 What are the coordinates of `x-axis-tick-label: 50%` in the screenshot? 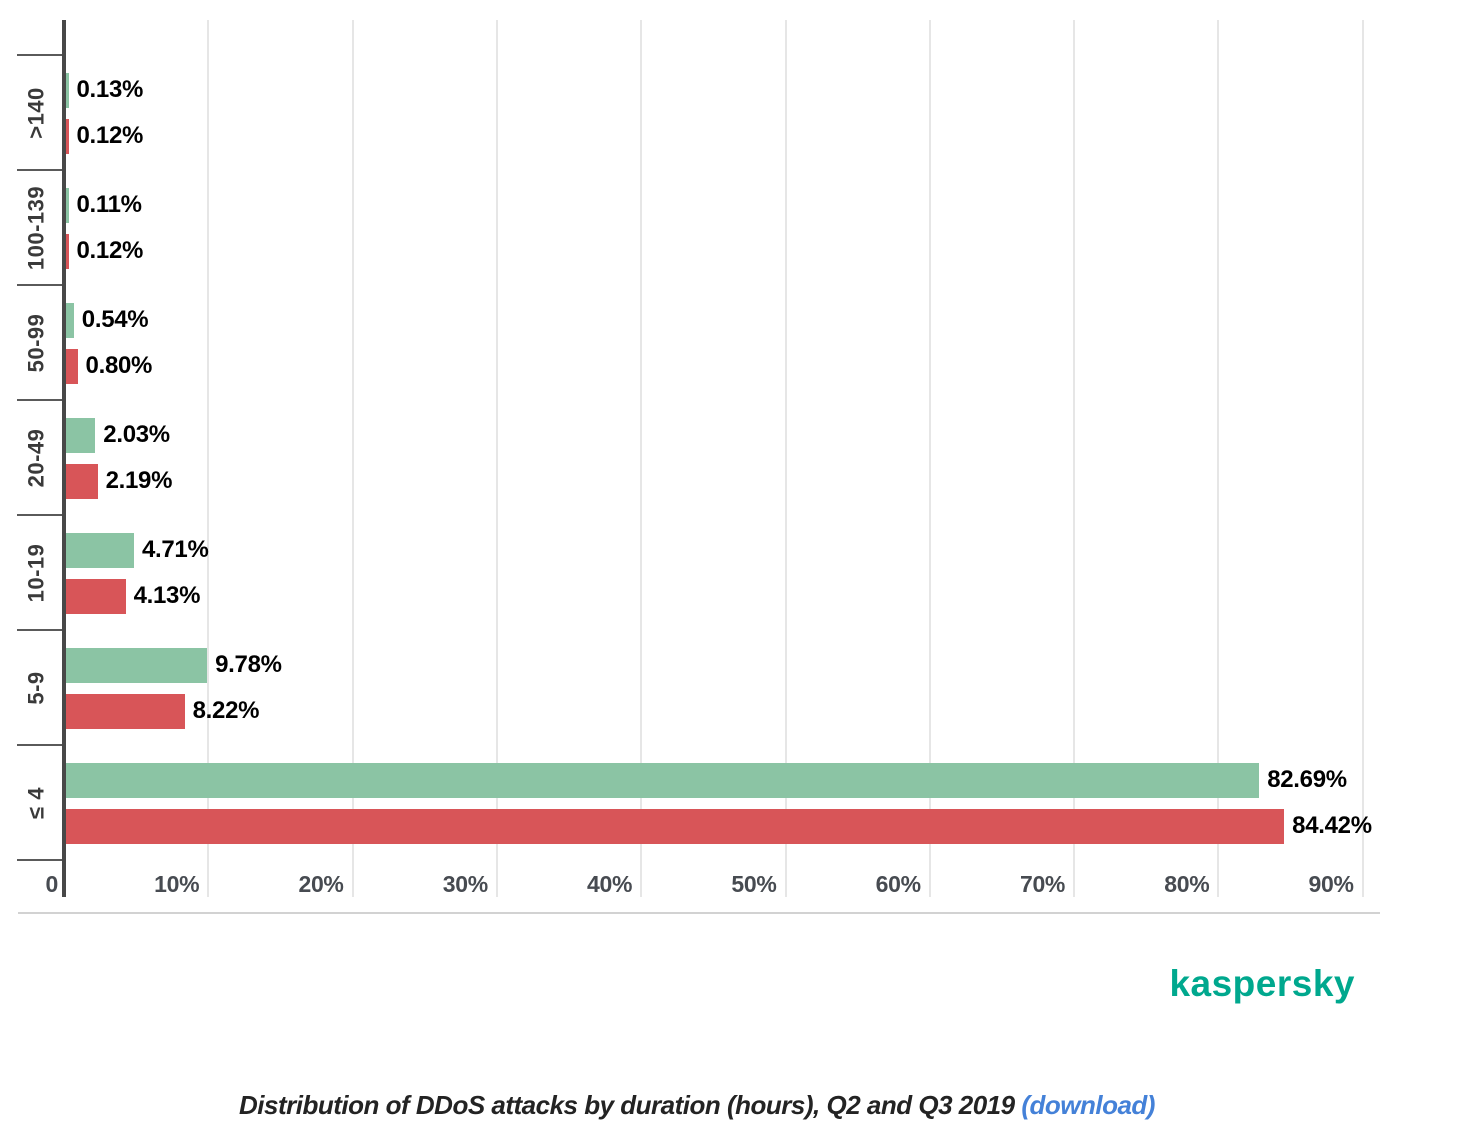 It's located at (754, 884).